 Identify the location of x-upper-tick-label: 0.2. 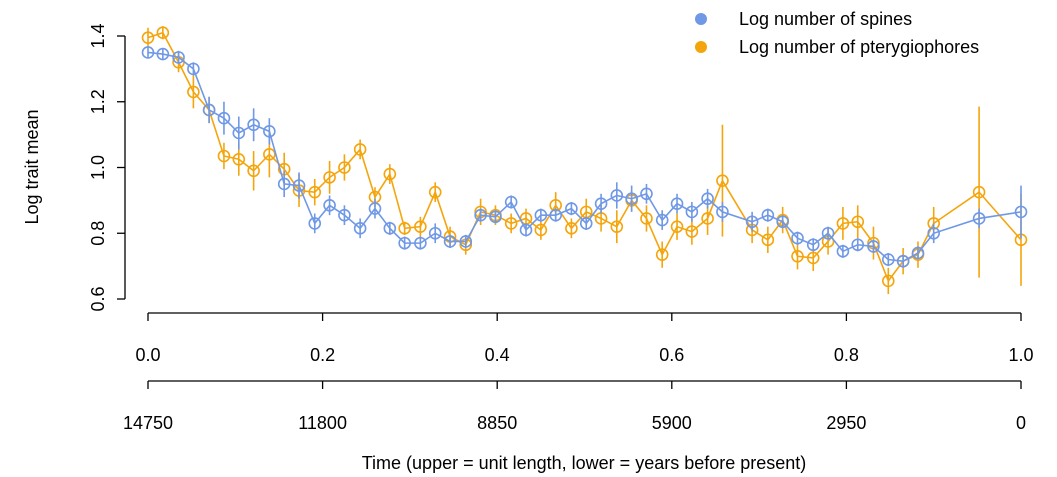
(322, 355).